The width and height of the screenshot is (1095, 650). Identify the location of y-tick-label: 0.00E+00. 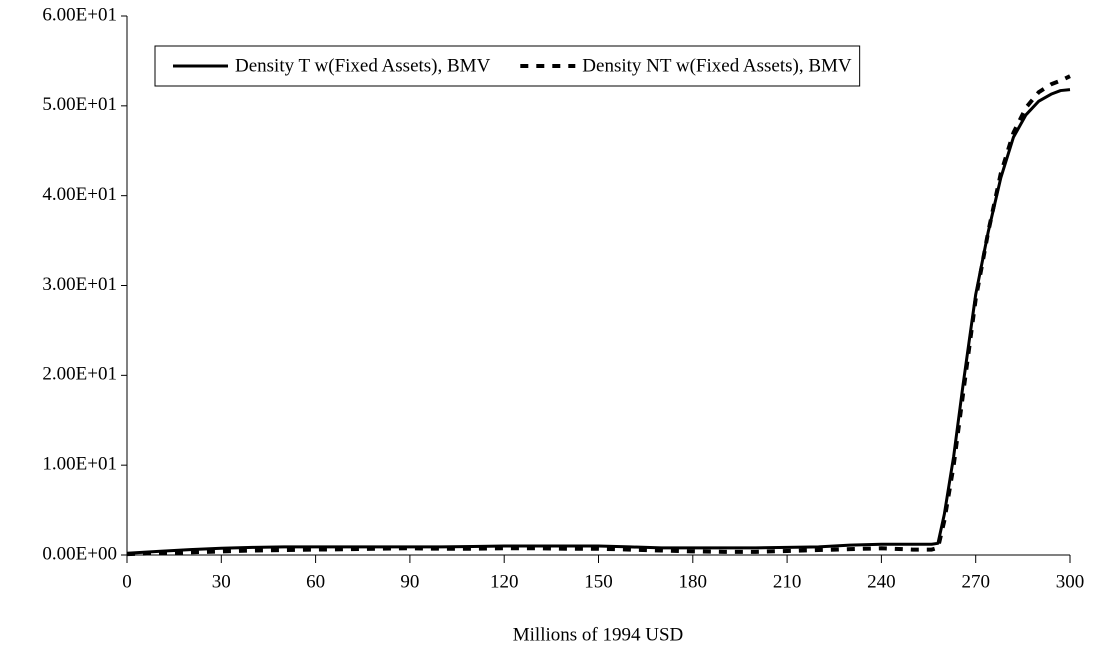
(79, 553).